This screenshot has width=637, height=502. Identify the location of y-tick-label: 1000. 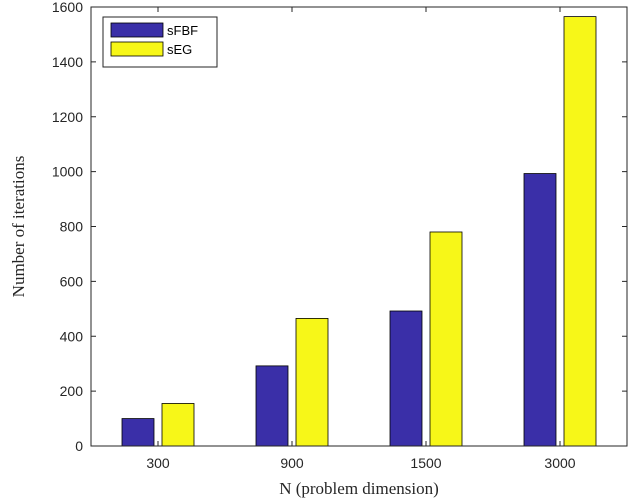
(67, 172).